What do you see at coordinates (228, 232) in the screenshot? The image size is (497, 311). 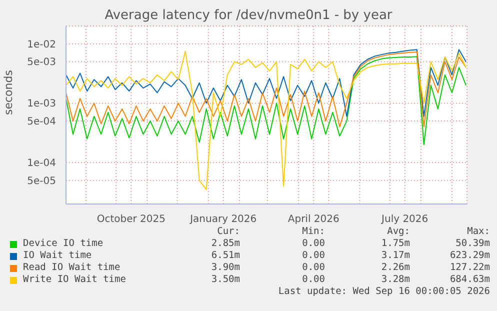 I see `text: Cur:` at bounding box center [228, 232].